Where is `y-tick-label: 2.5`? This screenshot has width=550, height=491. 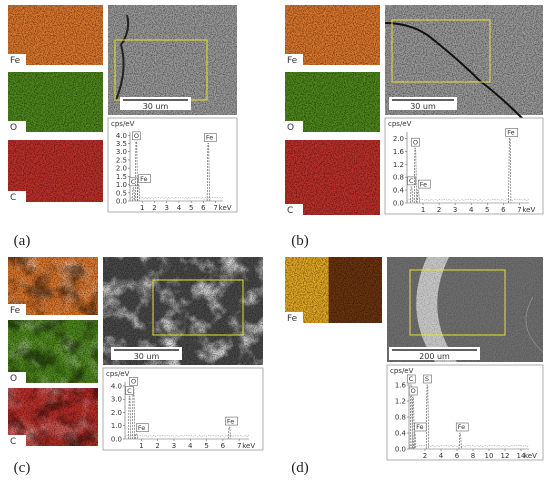 y-tick-label: 2.5 is located at coordinates (121, 160).